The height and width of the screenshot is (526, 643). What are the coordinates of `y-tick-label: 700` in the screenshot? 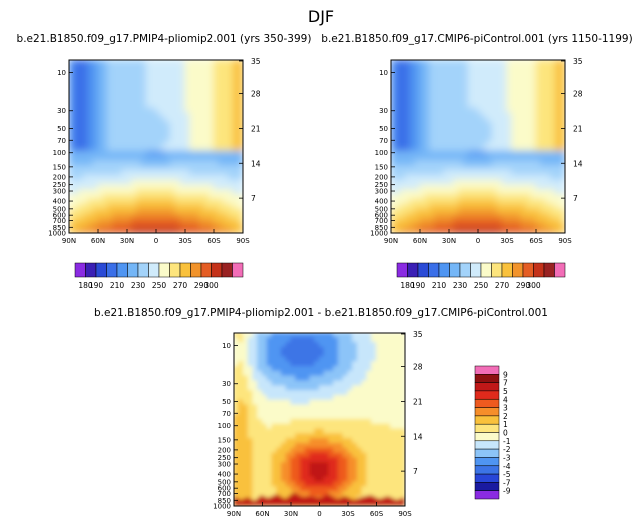 It's located at (381, 221).